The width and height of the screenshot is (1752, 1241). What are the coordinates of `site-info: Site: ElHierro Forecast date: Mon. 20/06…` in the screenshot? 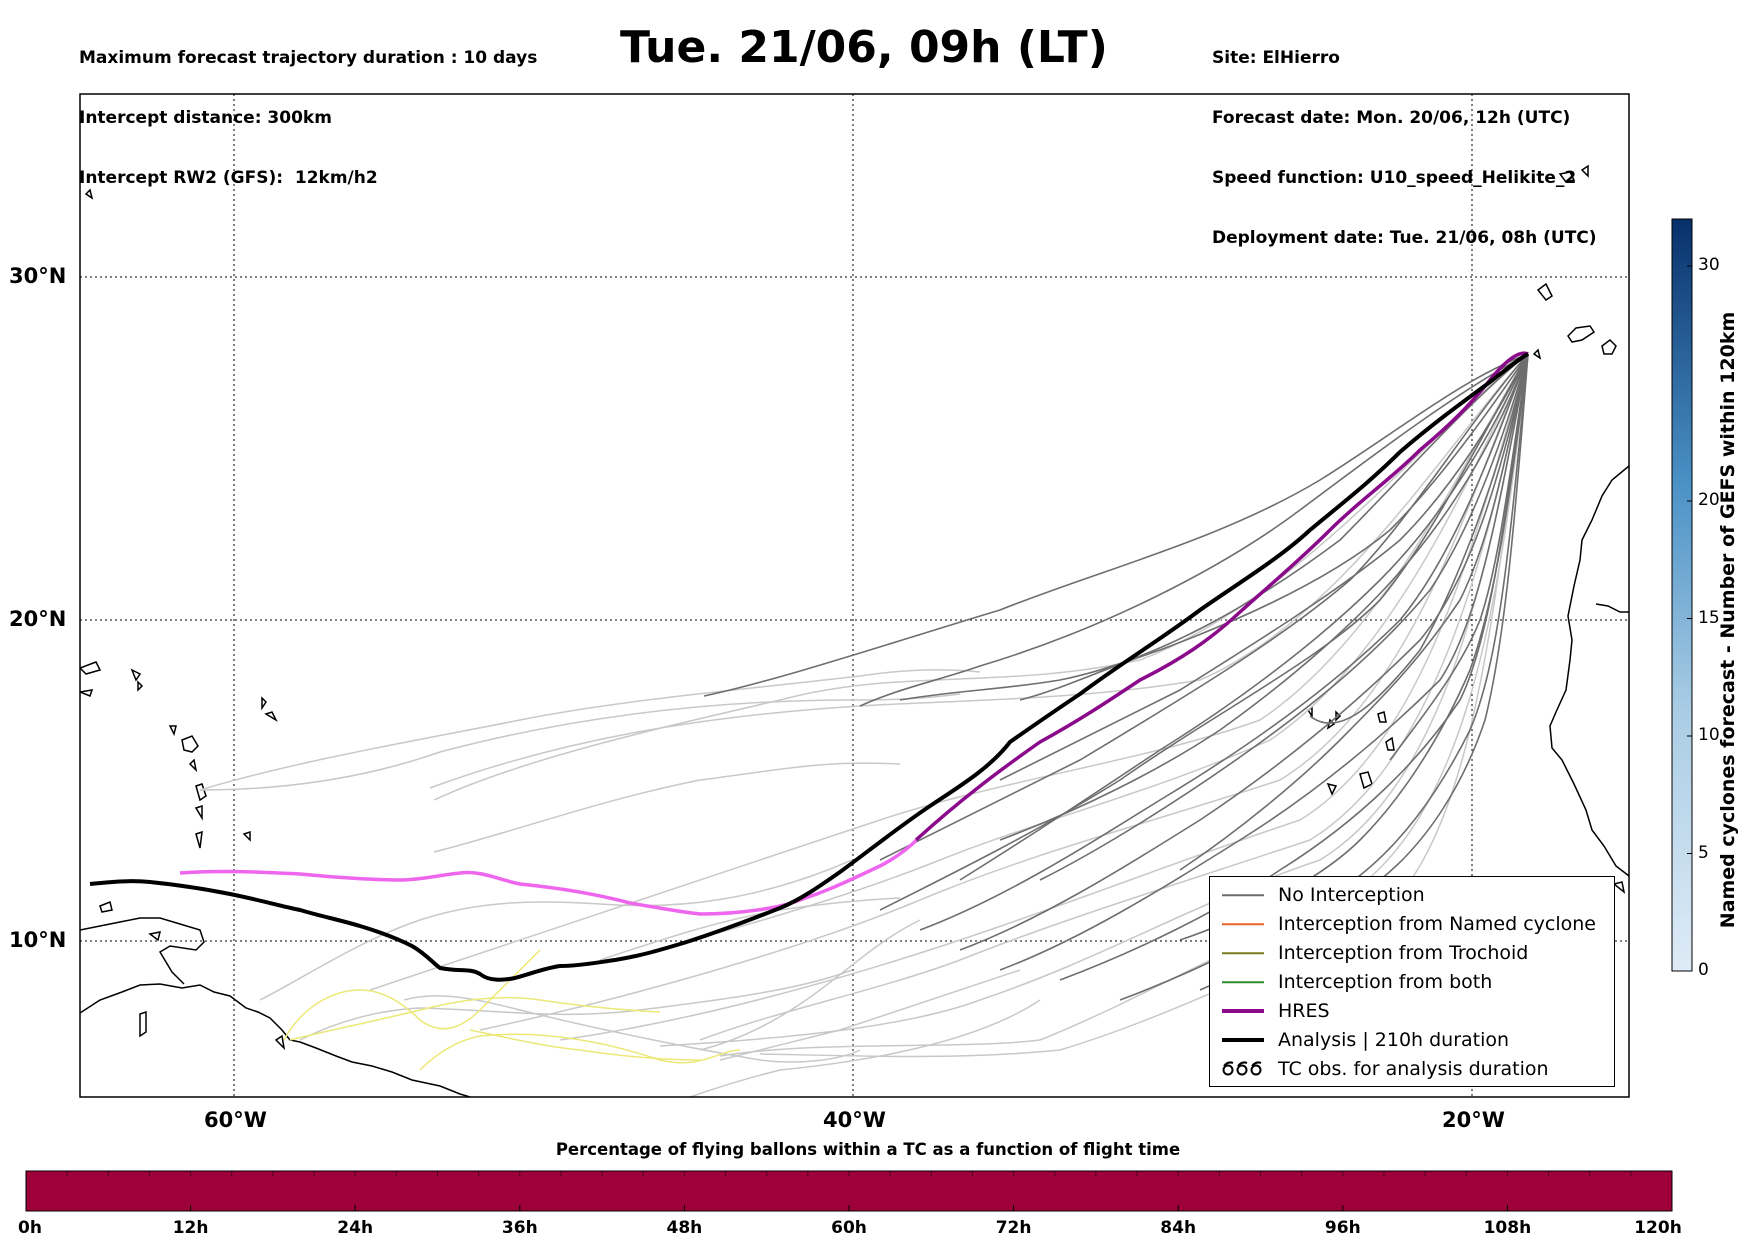 It's located at (1404, 138).